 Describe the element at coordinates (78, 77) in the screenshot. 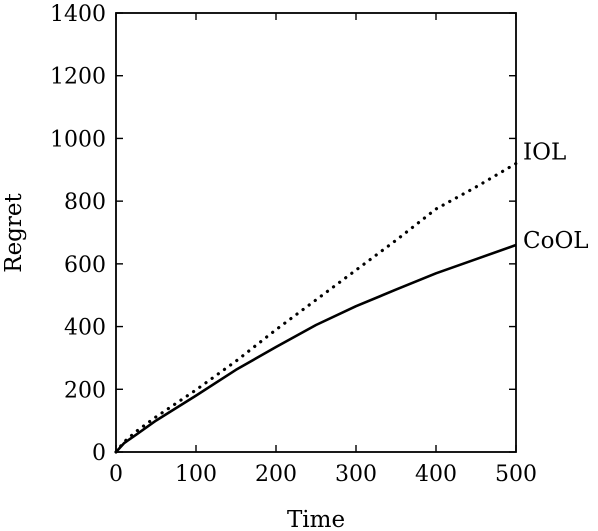

I see `y-tick-label: 1200` at that location.